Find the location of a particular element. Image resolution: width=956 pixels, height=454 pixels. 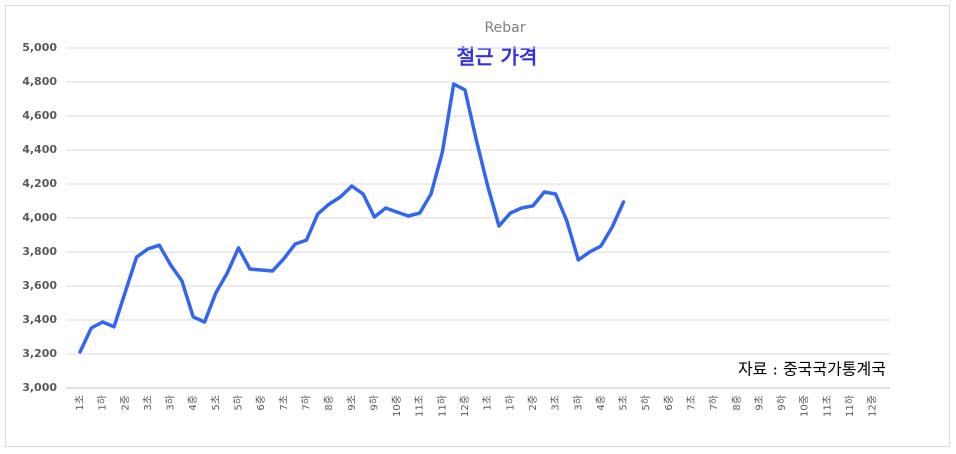

y-tick-label: 4,600 is located at coordinates (39, 115).